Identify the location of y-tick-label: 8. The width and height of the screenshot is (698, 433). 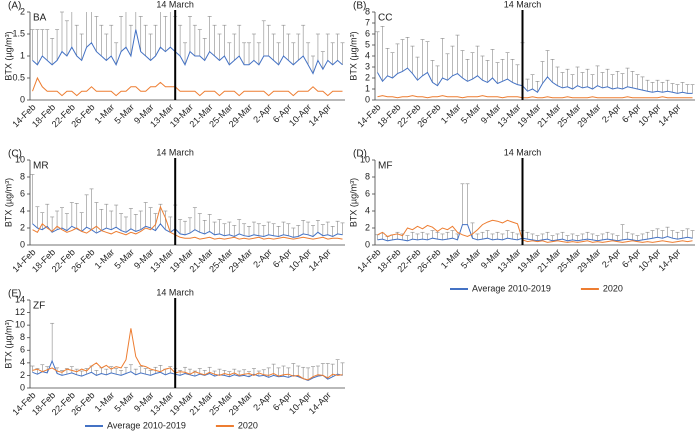
(367, 11).